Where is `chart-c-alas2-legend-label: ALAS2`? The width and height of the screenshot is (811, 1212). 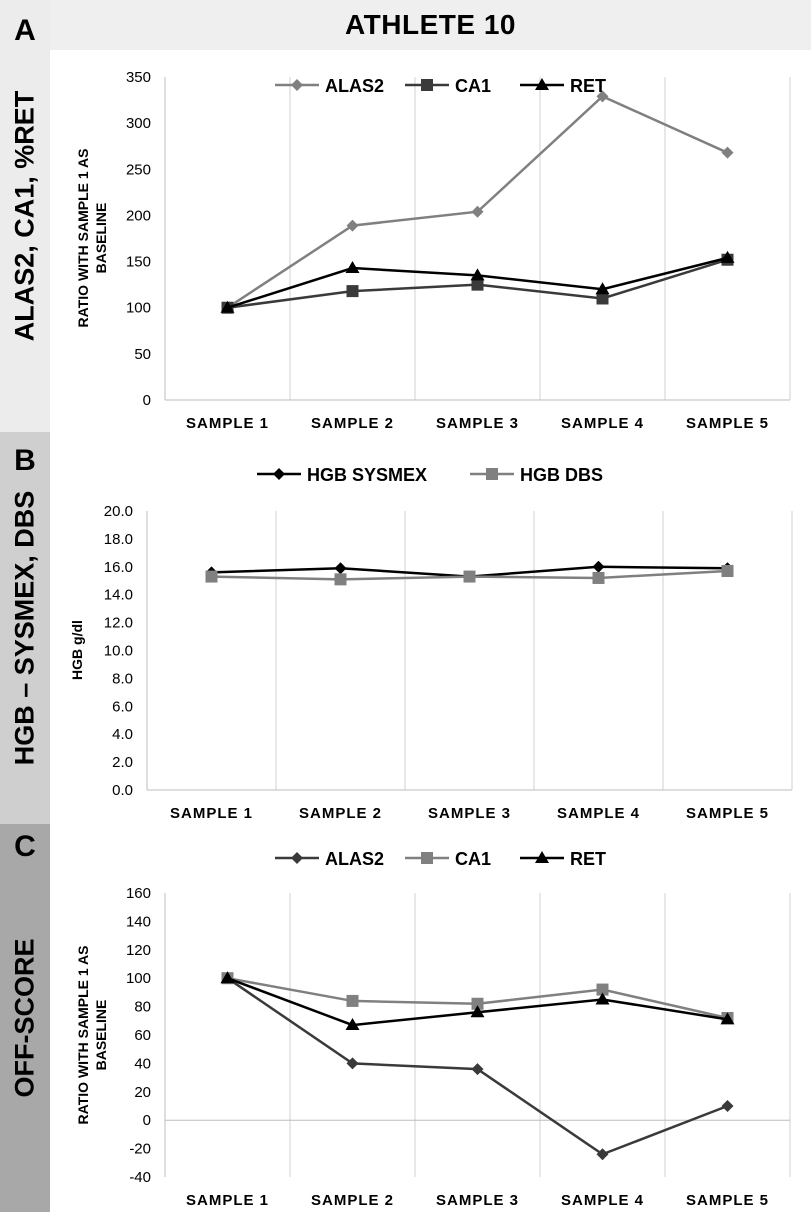
chart-c-alas2-legend-label: ALAS2 is located at coordinates (354, 859).